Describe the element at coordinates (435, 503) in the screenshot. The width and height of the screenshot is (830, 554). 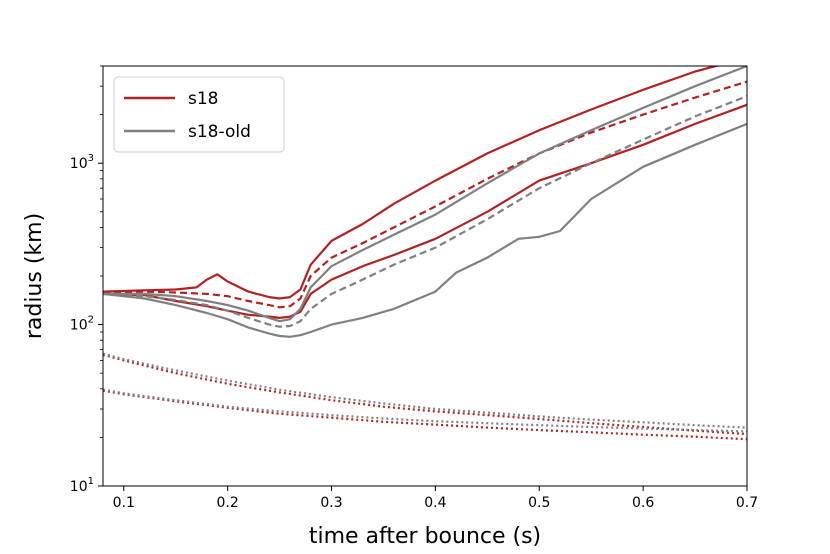
I see `x-tick-label: 0.4` at that location.